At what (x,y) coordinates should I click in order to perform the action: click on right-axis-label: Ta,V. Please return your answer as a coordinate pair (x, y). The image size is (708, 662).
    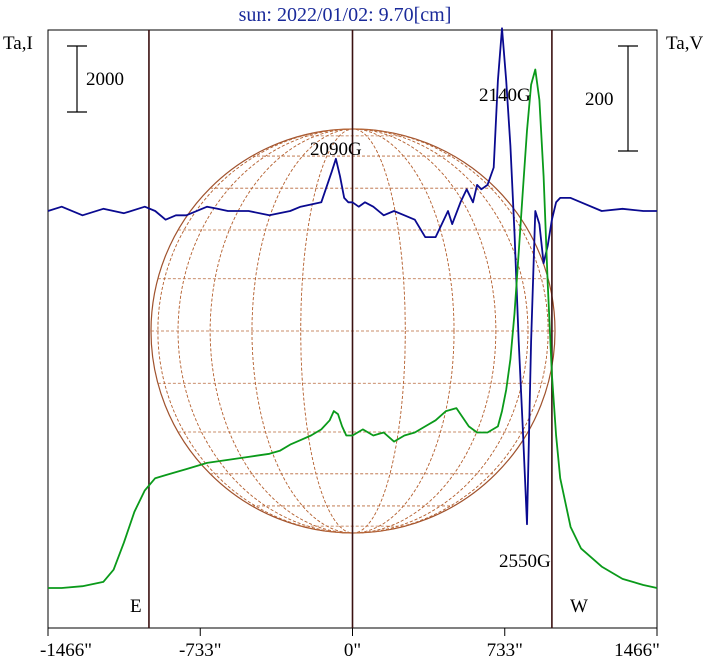
    Looking at the image, I should click on (684, 43).